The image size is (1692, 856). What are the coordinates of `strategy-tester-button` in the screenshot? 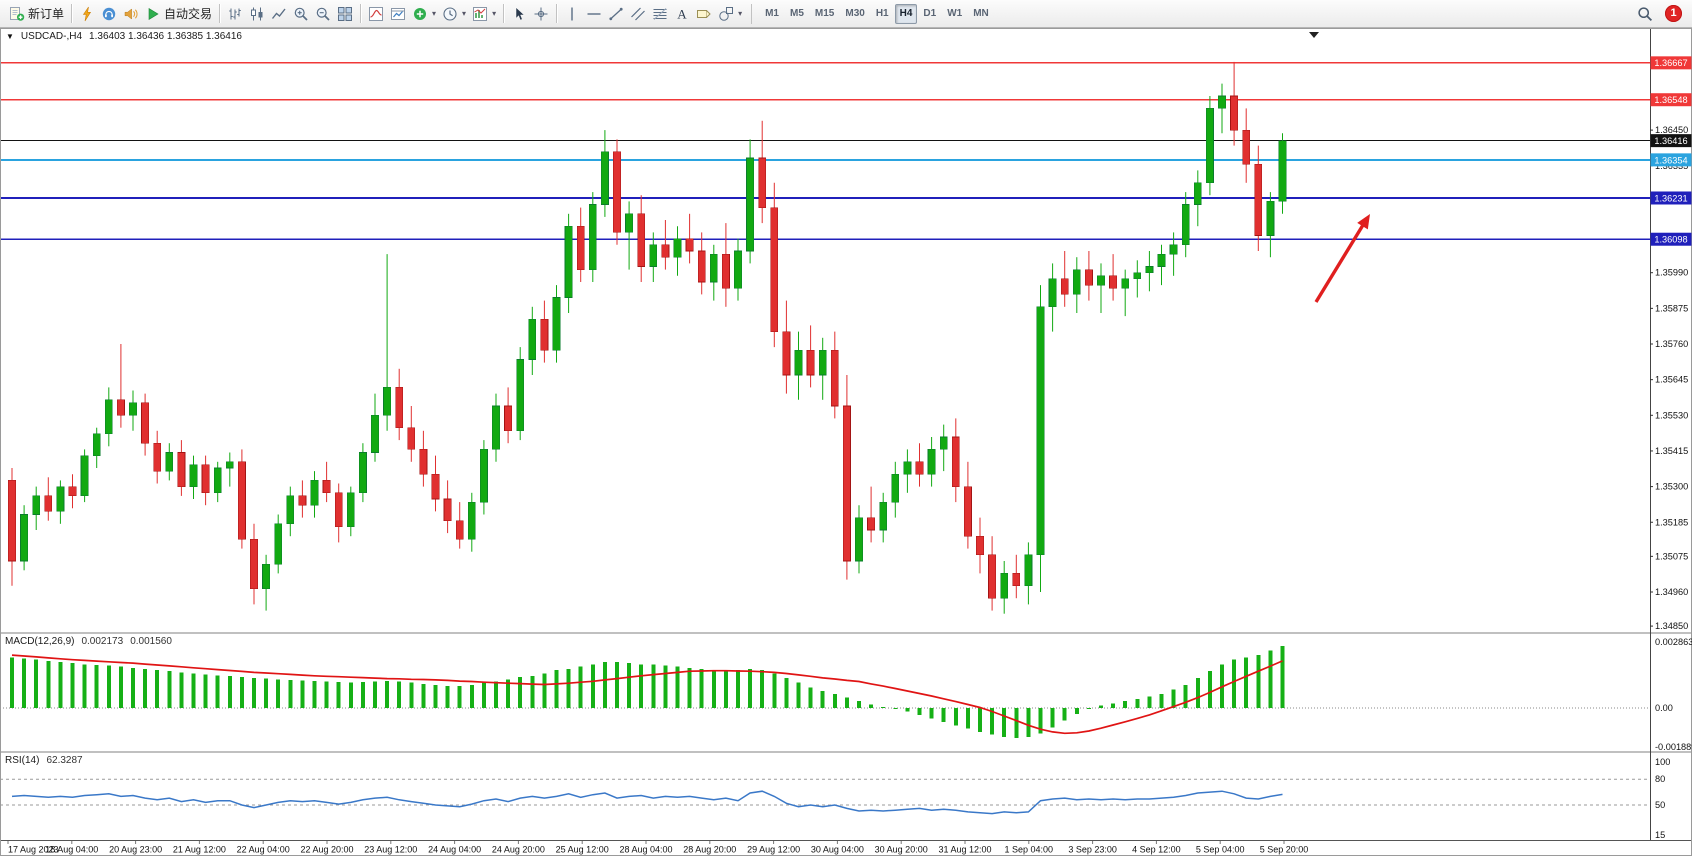 It's located at (376, 14).